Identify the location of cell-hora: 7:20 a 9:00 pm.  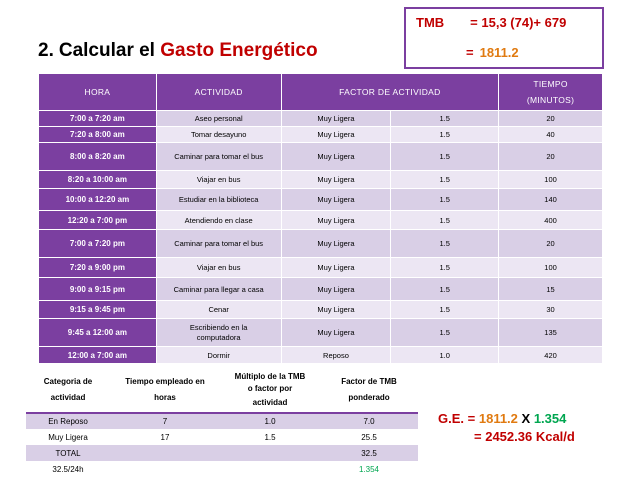
(97, 267).